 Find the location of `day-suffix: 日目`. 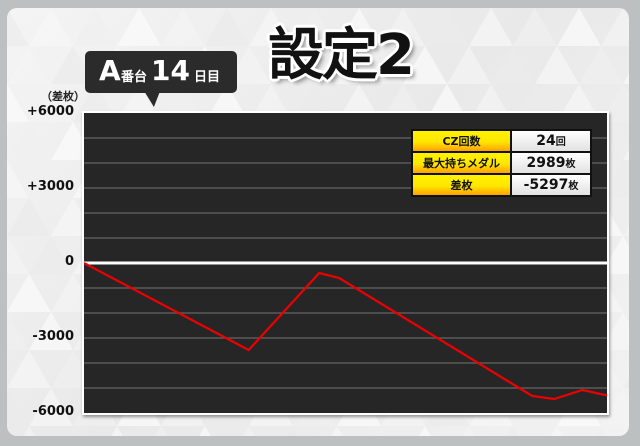

day-suffix: 日目 is located at coordinates (207, 77).